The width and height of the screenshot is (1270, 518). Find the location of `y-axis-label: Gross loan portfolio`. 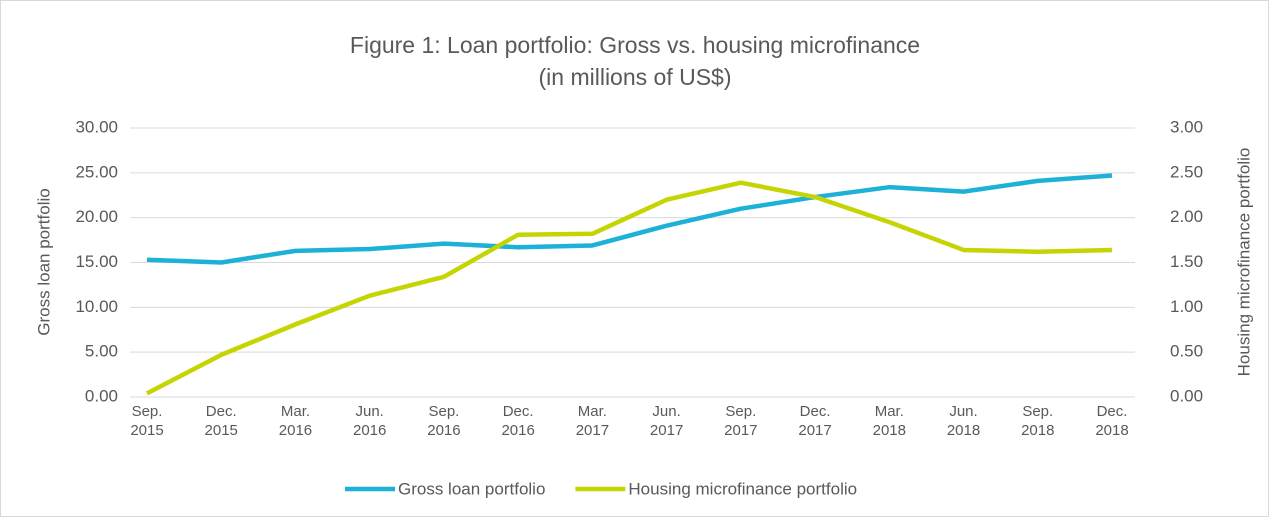

y-axis-label: Gross loan portfolio is located at coordinates (43, 261).